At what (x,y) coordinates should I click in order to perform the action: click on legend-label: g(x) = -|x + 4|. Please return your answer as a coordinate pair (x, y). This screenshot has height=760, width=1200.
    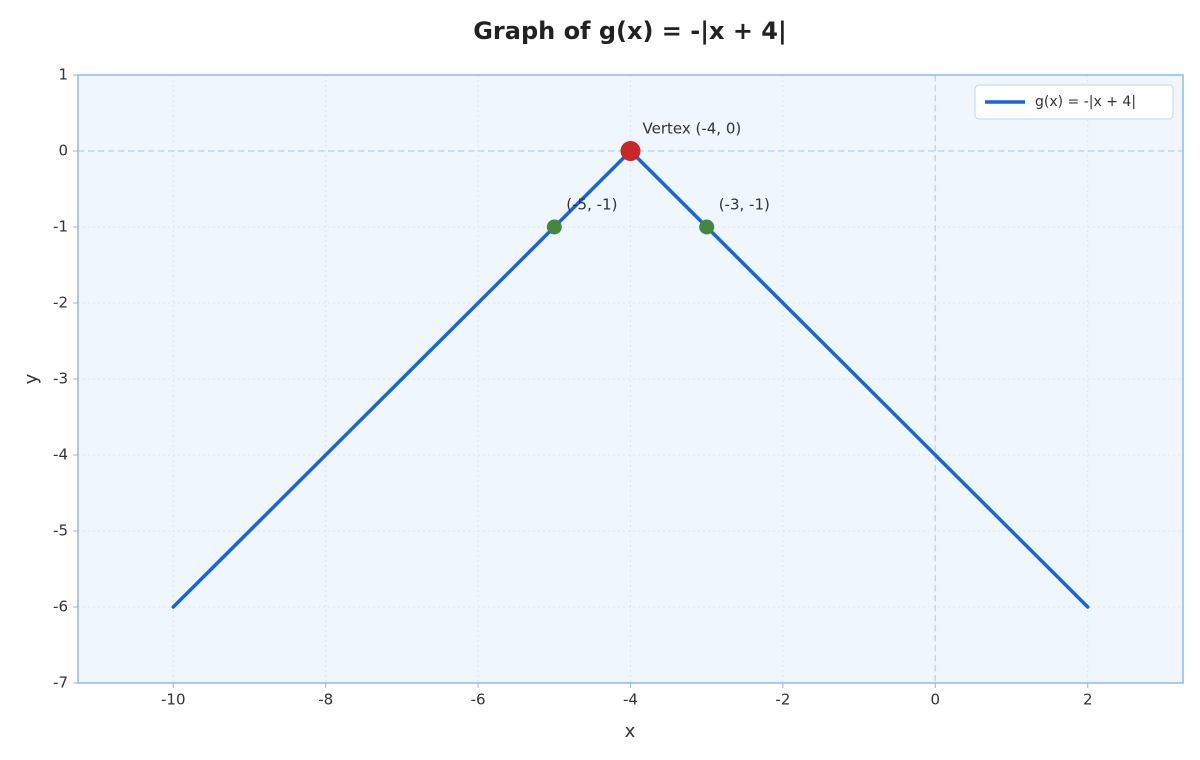
    Looking at the image, I should click on (1085, 102).